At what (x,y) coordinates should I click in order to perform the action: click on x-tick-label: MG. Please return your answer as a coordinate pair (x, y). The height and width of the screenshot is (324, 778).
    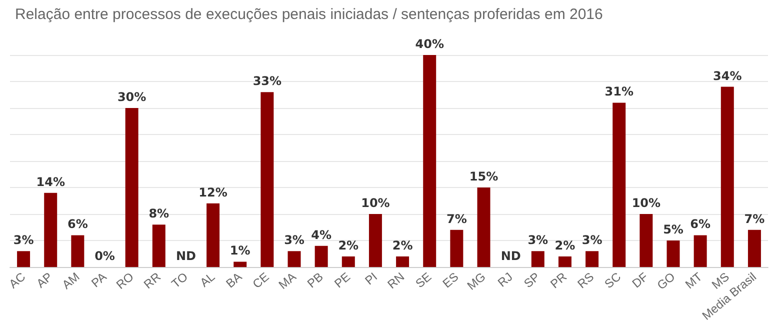
    Looking at the image, I should click on (476, 281).